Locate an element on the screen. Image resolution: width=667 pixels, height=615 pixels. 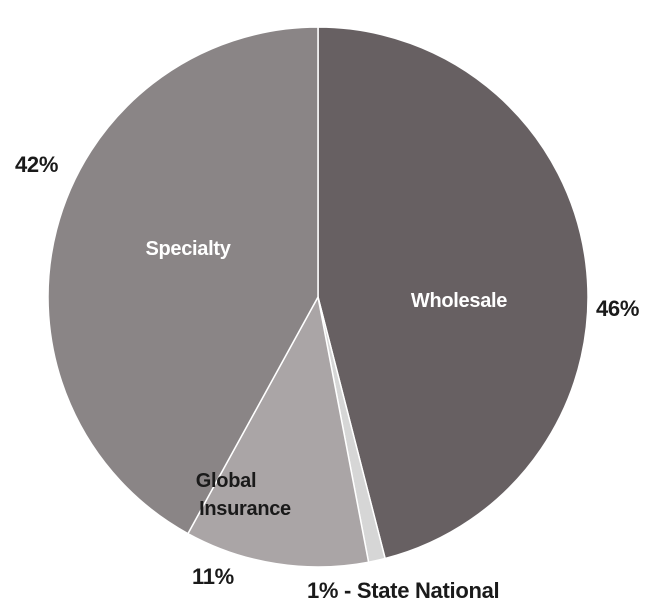
label-global-line2: Insurance is located at coordinates (245, 509).